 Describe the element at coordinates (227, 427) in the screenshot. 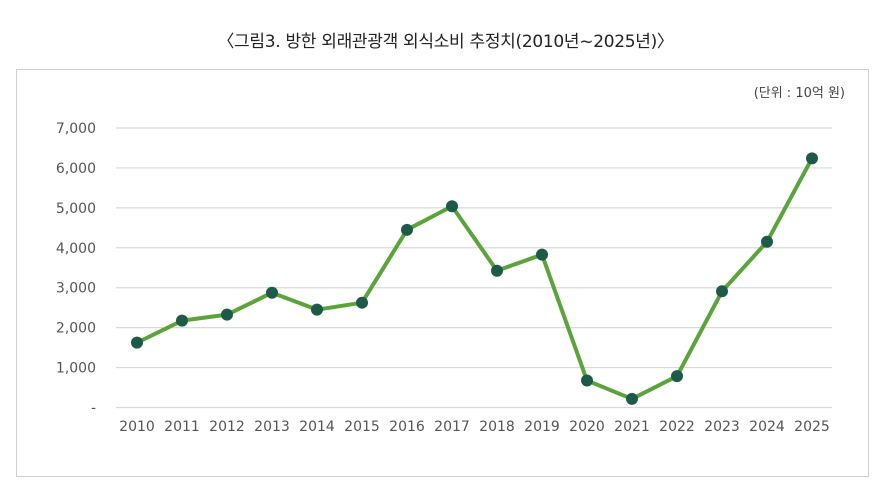

I see `x-tick-label: 2012` at that location.